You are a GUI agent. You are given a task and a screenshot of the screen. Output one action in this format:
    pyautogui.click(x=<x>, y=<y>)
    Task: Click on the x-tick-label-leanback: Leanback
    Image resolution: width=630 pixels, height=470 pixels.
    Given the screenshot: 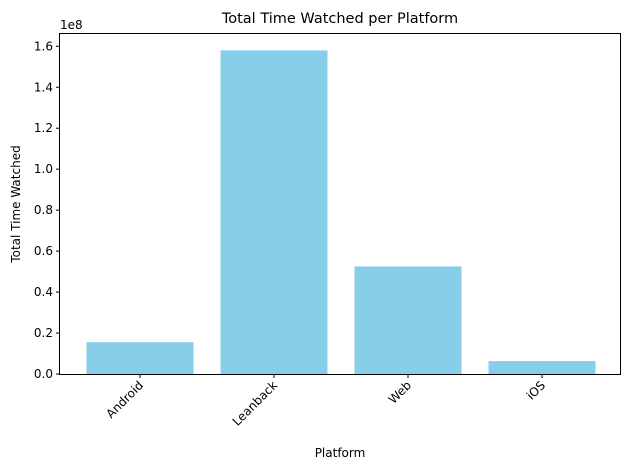 What is the action you would take?
    pyautogui.click(x=255, y=403)
    